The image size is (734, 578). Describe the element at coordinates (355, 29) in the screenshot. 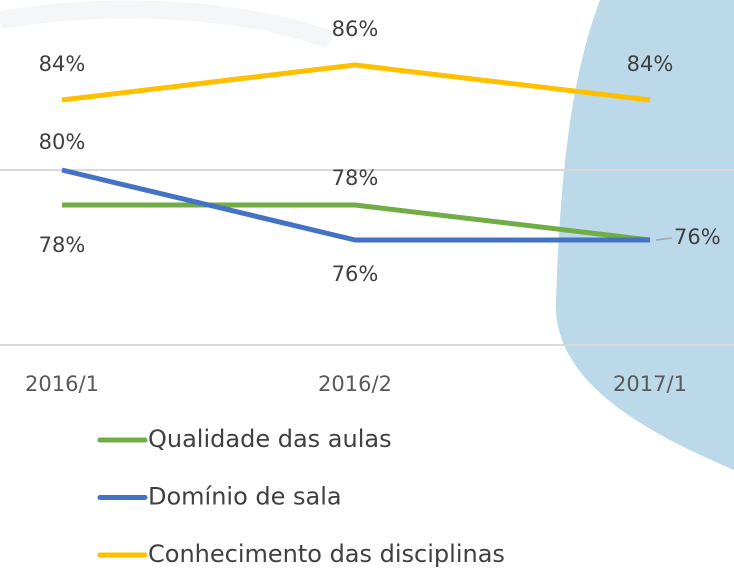

I see `data-label: 86%` at that location.